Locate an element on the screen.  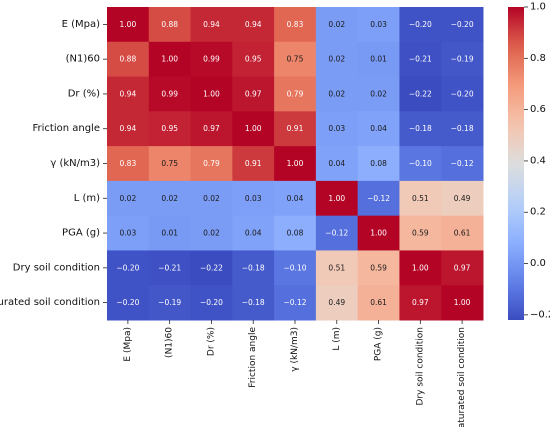
row-label: Dr (%) is located at coordinates (84, 93).